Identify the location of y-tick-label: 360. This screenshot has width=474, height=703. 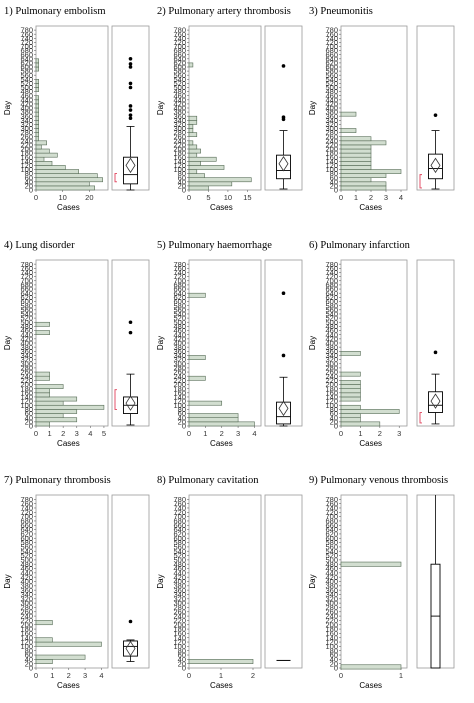
(179, 116).